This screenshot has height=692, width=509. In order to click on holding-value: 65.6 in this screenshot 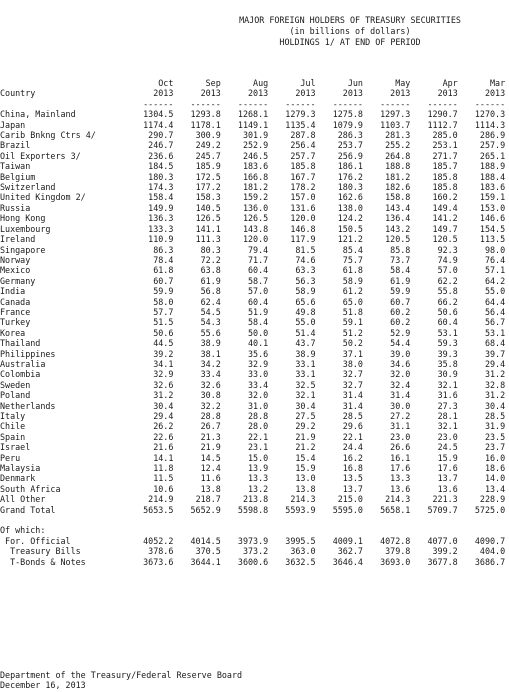, I will do `click(305, 301)`.